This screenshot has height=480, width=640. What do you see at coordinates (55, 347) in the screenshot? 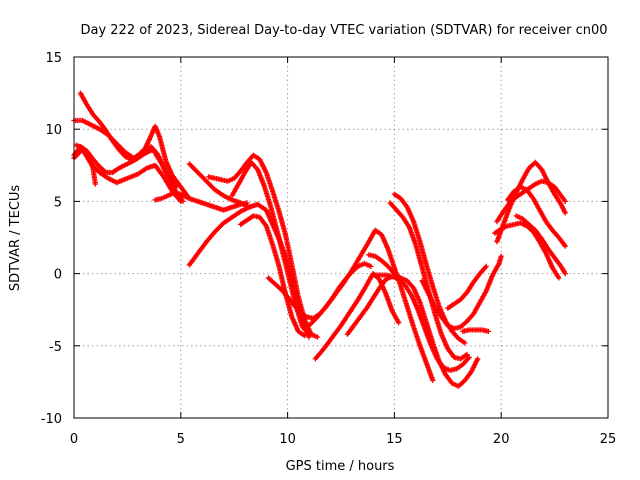
I see `y-tick-label: -5` at bounding box center [55, 347].